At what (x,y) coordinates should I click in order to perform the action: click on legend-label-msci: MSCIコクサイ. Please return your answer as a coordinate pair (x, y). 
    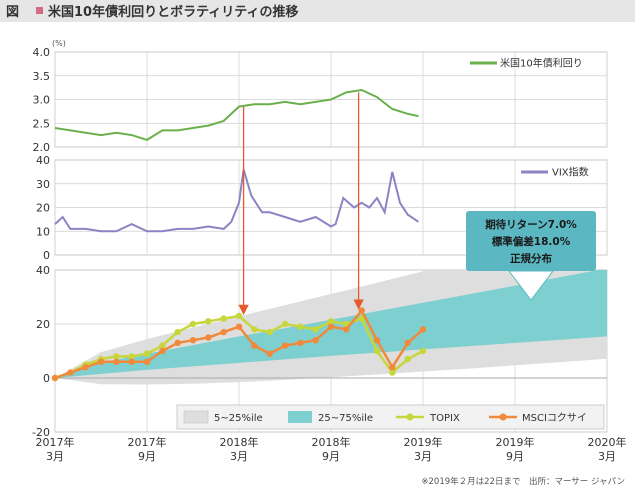
    Looking at the image, I should click on (554, 418).